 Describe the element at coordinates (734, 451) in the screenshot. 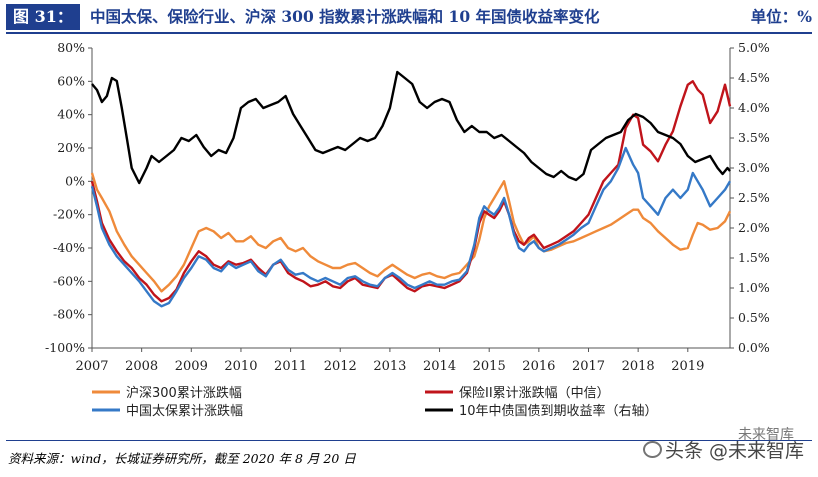

I see `watermark-text: 头条 @未来智库` at that location.